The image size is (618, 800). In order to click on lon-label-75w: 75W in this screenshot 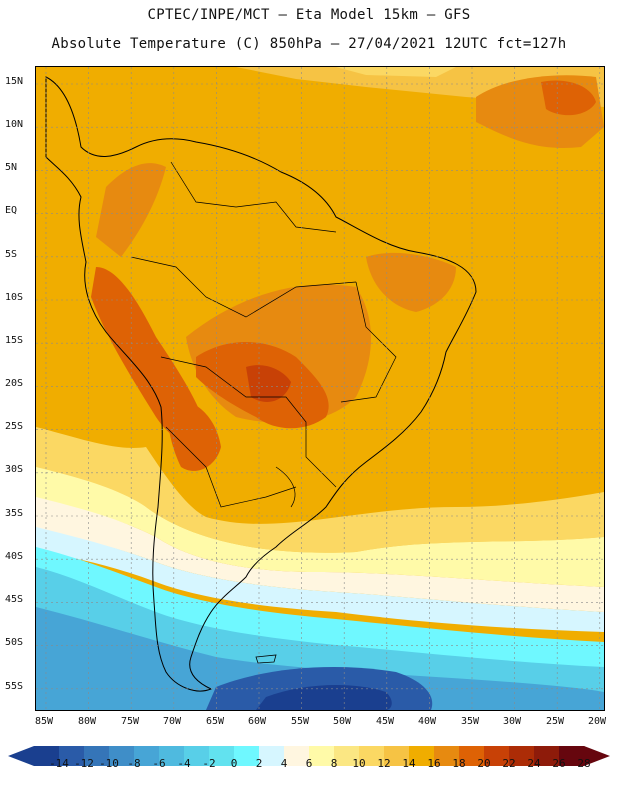, I will do `click(130, 721)`.